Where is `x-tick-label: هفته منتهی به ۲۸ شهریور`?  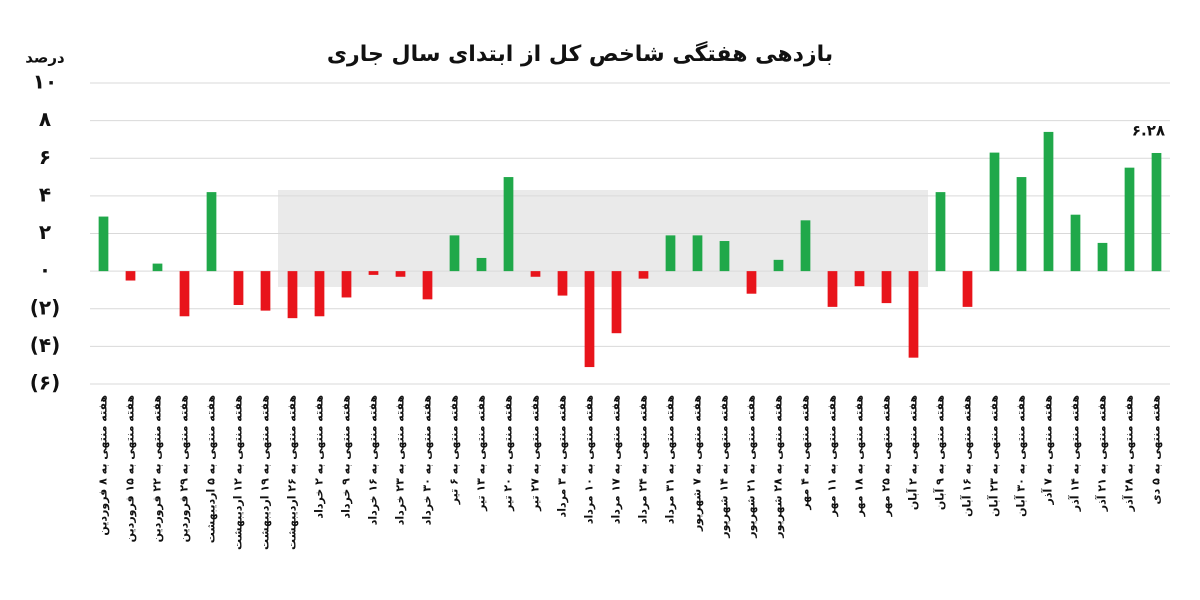 x-tick-label: هفته منتهی به ۲۸ شهریور is located at coordinates (778, 467).